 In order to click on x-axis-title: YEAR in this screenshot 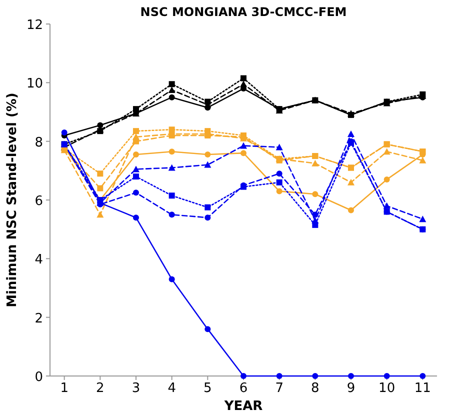, I will do `click(243, 406)`.